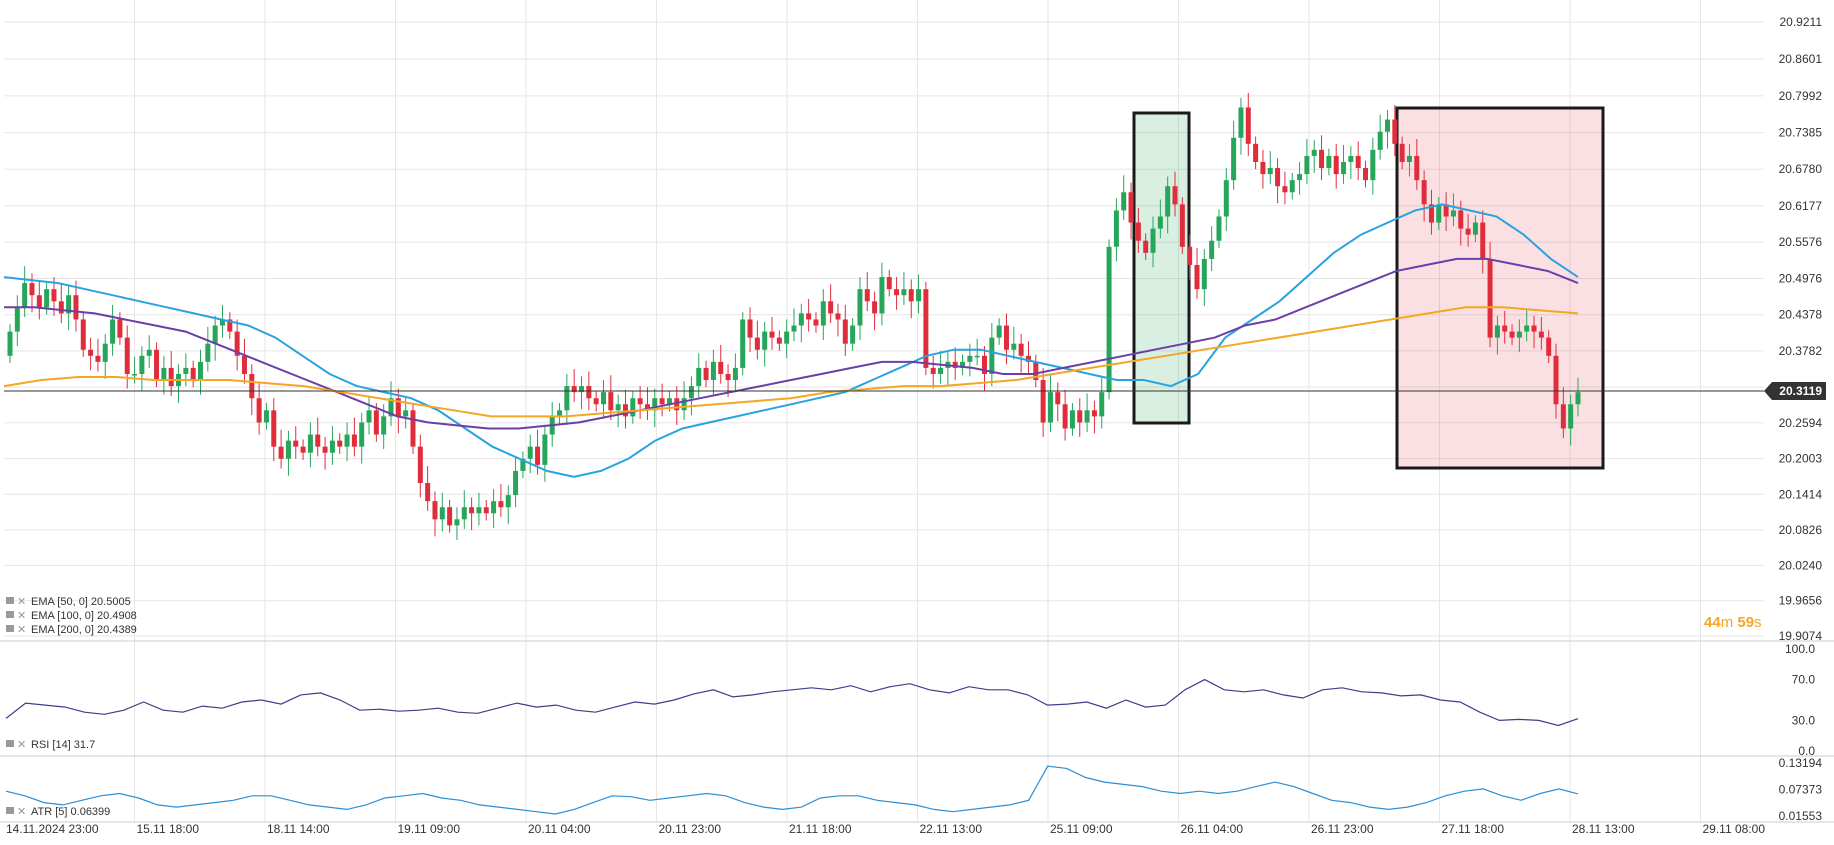 The height and width of the screenshot is (845, 1834). What do you see at coordinates (21, 602) in the screenshot?
I see `legend-close-icon: ✕` at bounding box center [21, 602].